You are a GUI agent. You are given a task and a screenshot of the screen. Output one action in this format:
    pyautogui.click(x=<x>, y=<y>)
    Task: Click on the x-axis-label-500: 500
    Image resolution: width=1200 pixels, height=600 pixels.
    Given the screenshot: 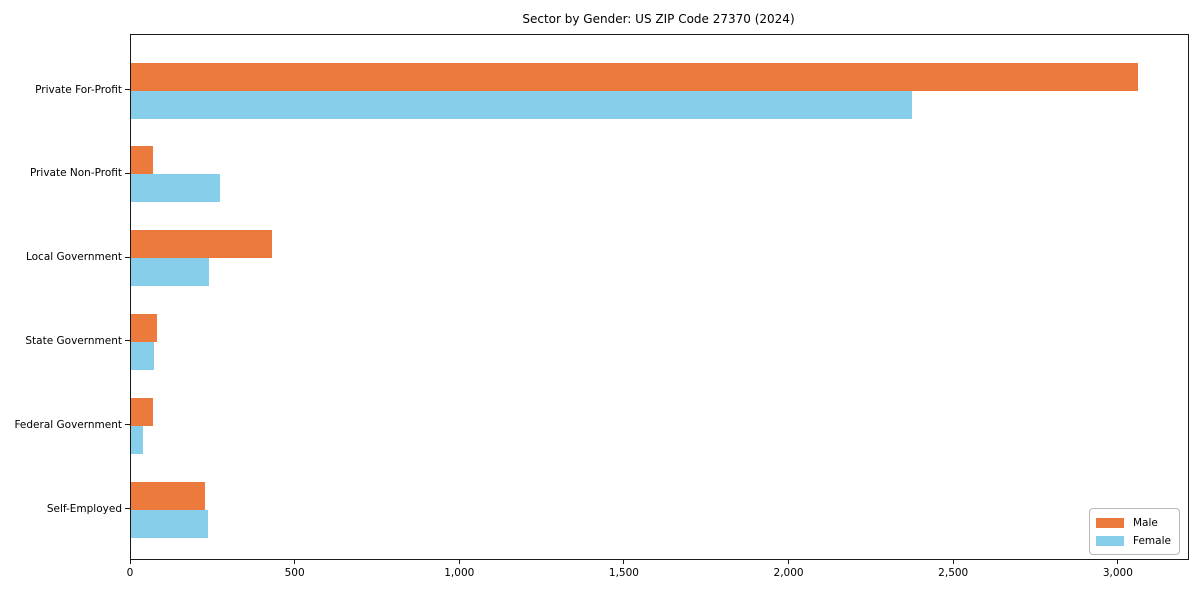 What is the action you would take?
    pyautogui.click(x=294, y=573)
    